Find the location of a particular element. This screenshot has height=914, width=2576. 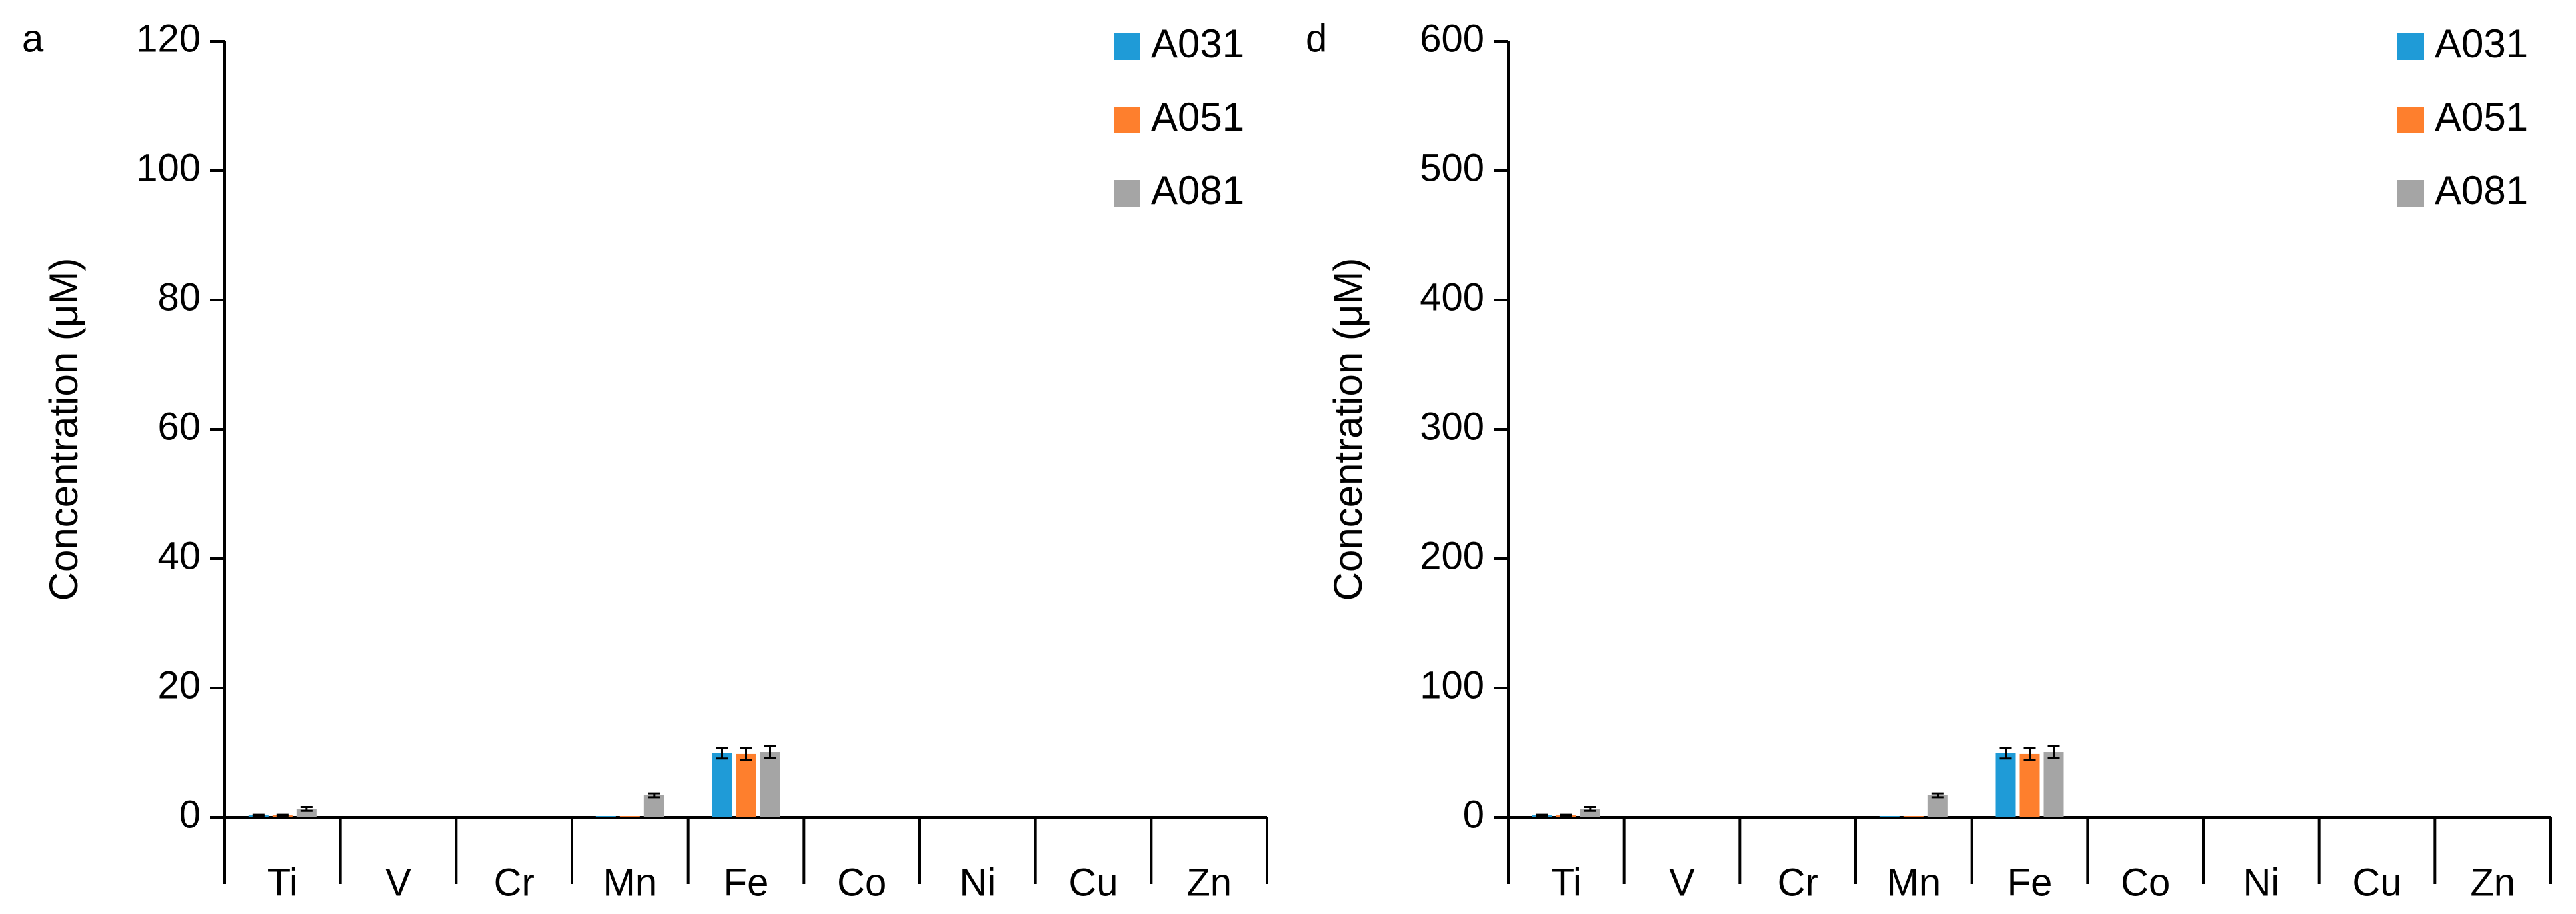

y-tick-label: 80 is located at coordinates (179, 297).